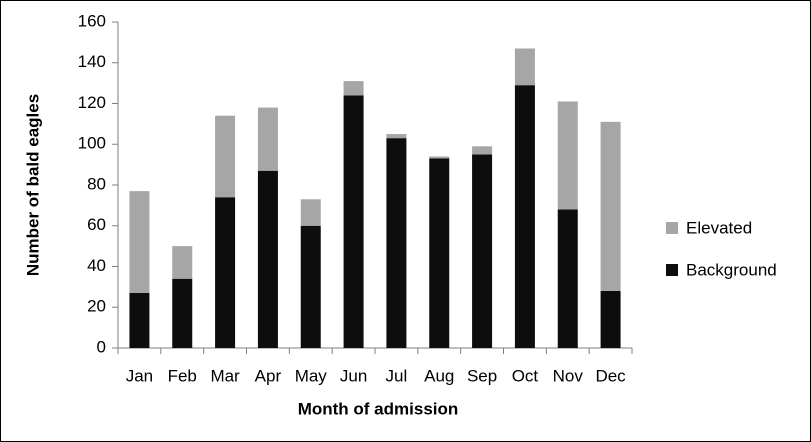 The width and height of the screenshot is (811, 442). I want to click on x-tick-label: Feb, so click(182, 375).